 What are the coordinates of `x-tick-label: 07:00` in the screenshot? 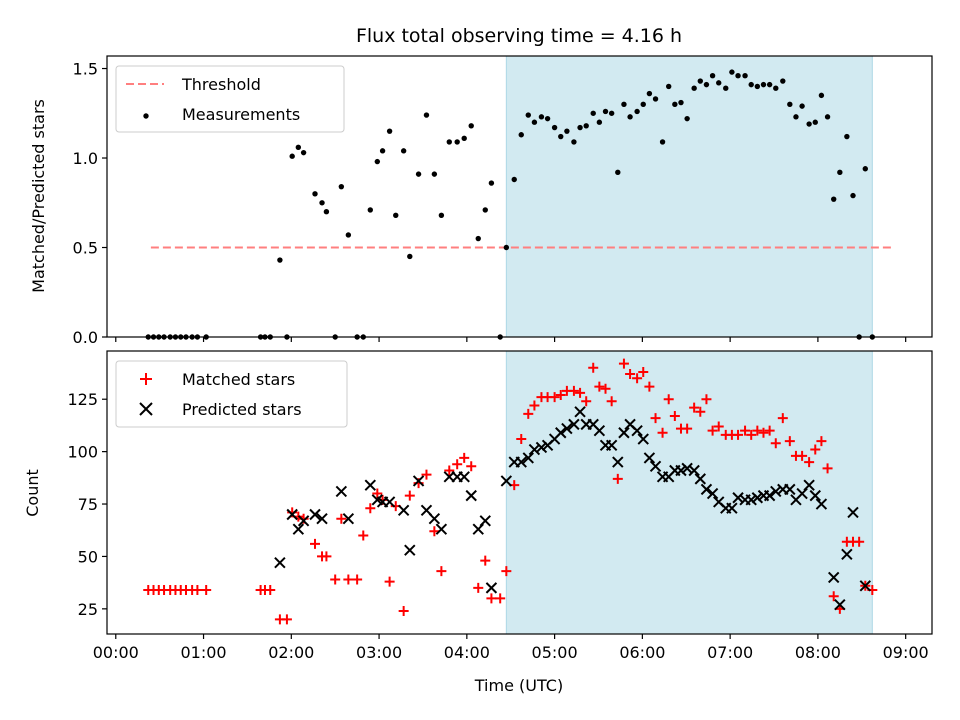 It's located at (730, 652).